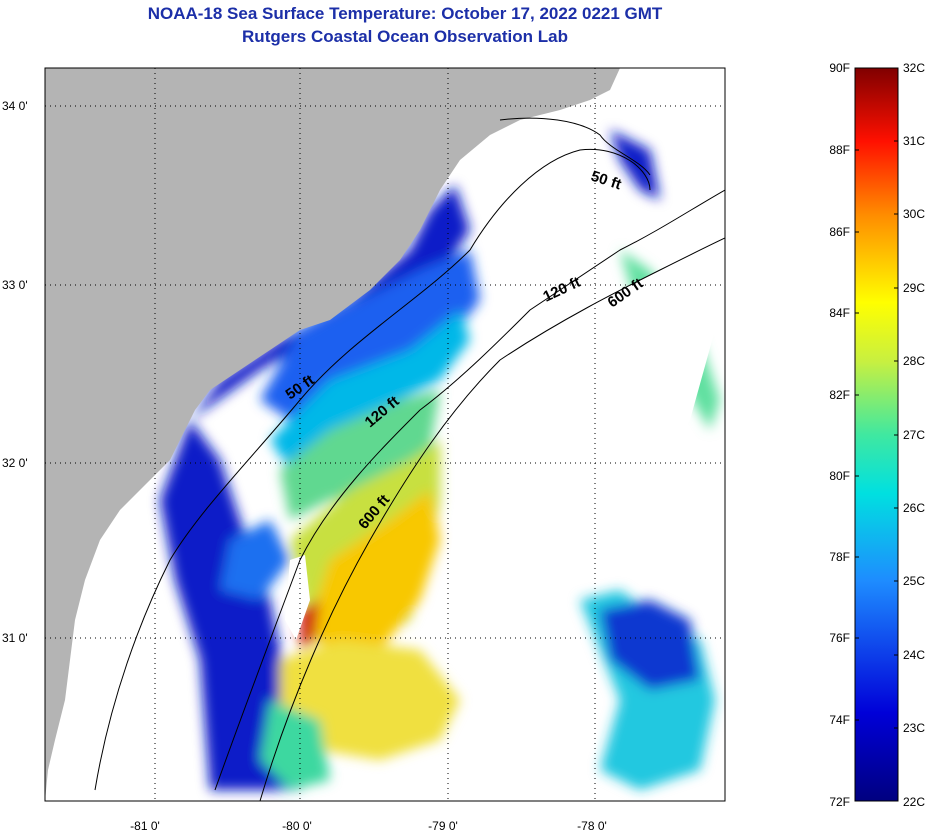 This screenshot has height=832, width=936. What do you see at coordinates (839, 557) in the screenshot?
I see `cbar-f-label: 78F` at bounding box center [839, 557].